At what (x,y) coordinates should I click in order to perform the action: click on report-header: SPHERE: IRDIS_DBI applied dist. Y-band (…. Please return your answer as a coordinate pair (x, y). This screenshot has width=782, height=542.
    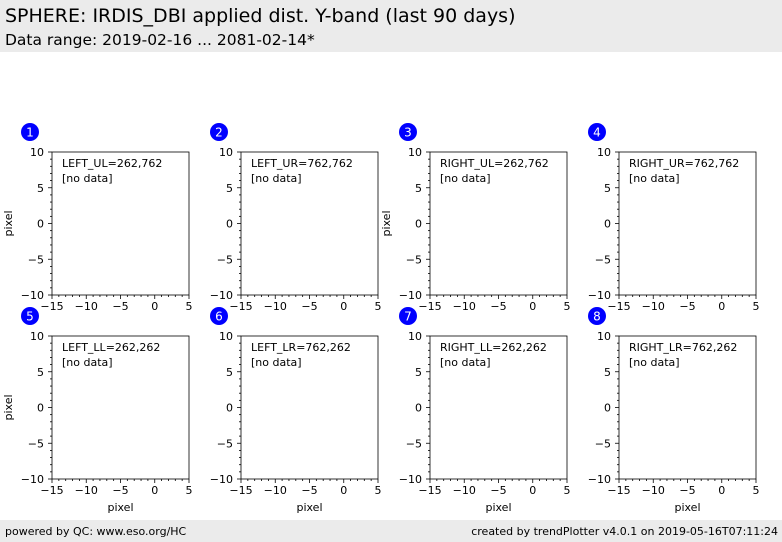
    Looking at the image, I should click on (391, 26).